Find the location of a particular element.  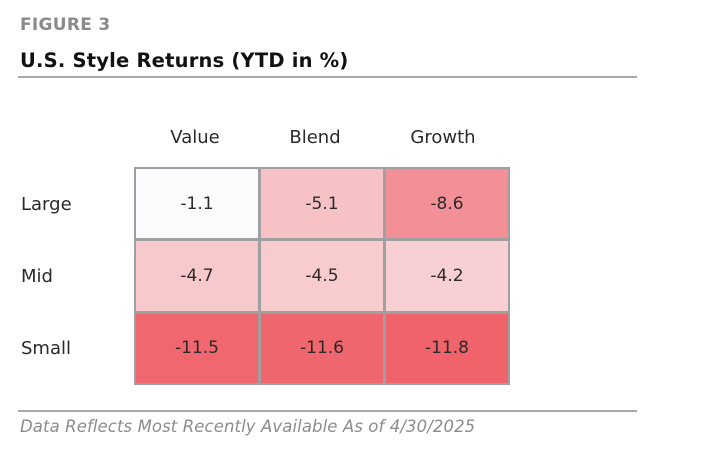

column-header-growth: Growth is located at coordinates (443, 137).